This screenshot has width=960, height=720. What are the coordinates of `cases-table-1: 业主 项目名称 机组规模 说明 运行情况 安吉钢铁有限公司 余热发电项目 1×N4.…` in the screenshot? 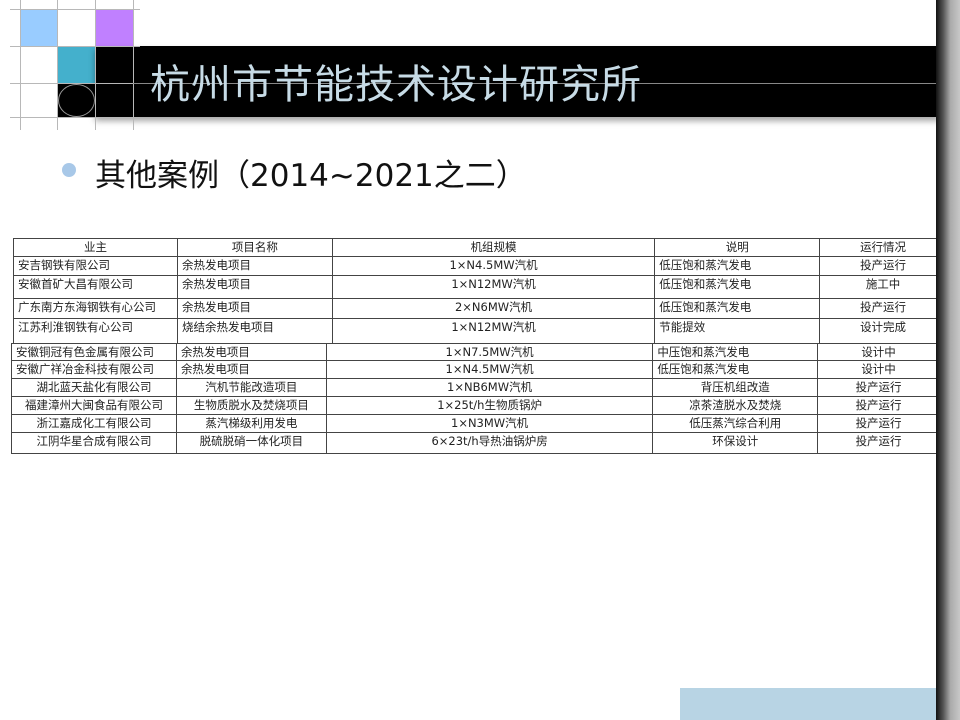 It's located at (480, 291).